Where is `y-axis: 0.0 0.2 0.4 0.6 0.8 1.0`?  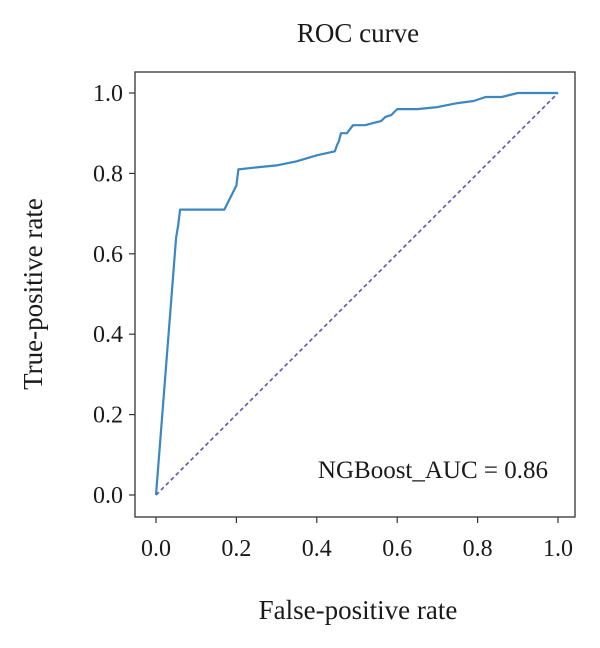 y-axis: 0.0 0.2 0.4 0.6 0.8 1.0 is located at coordinates (114, 295).